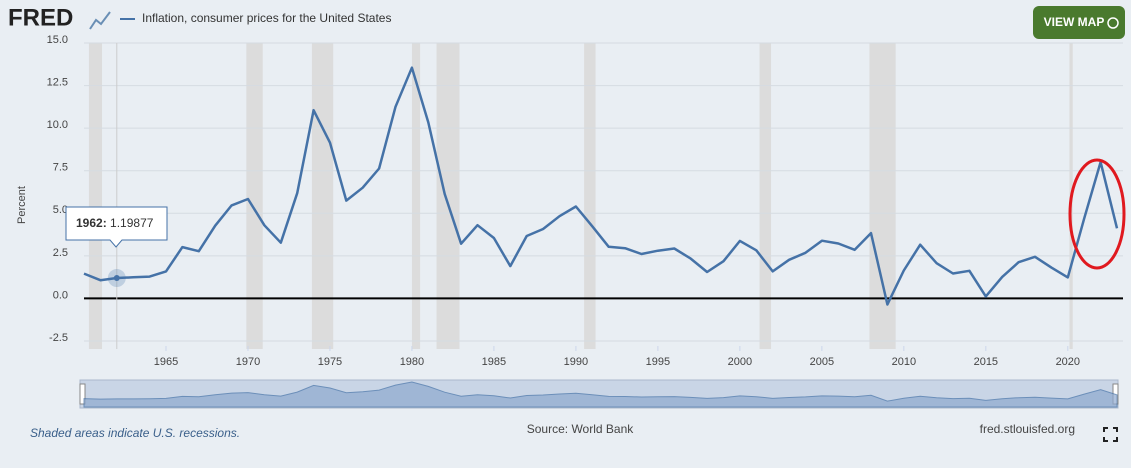 This screenshot has width=1131, height=468. I want to click on x-tick-label: 1965, so click(166, 362).